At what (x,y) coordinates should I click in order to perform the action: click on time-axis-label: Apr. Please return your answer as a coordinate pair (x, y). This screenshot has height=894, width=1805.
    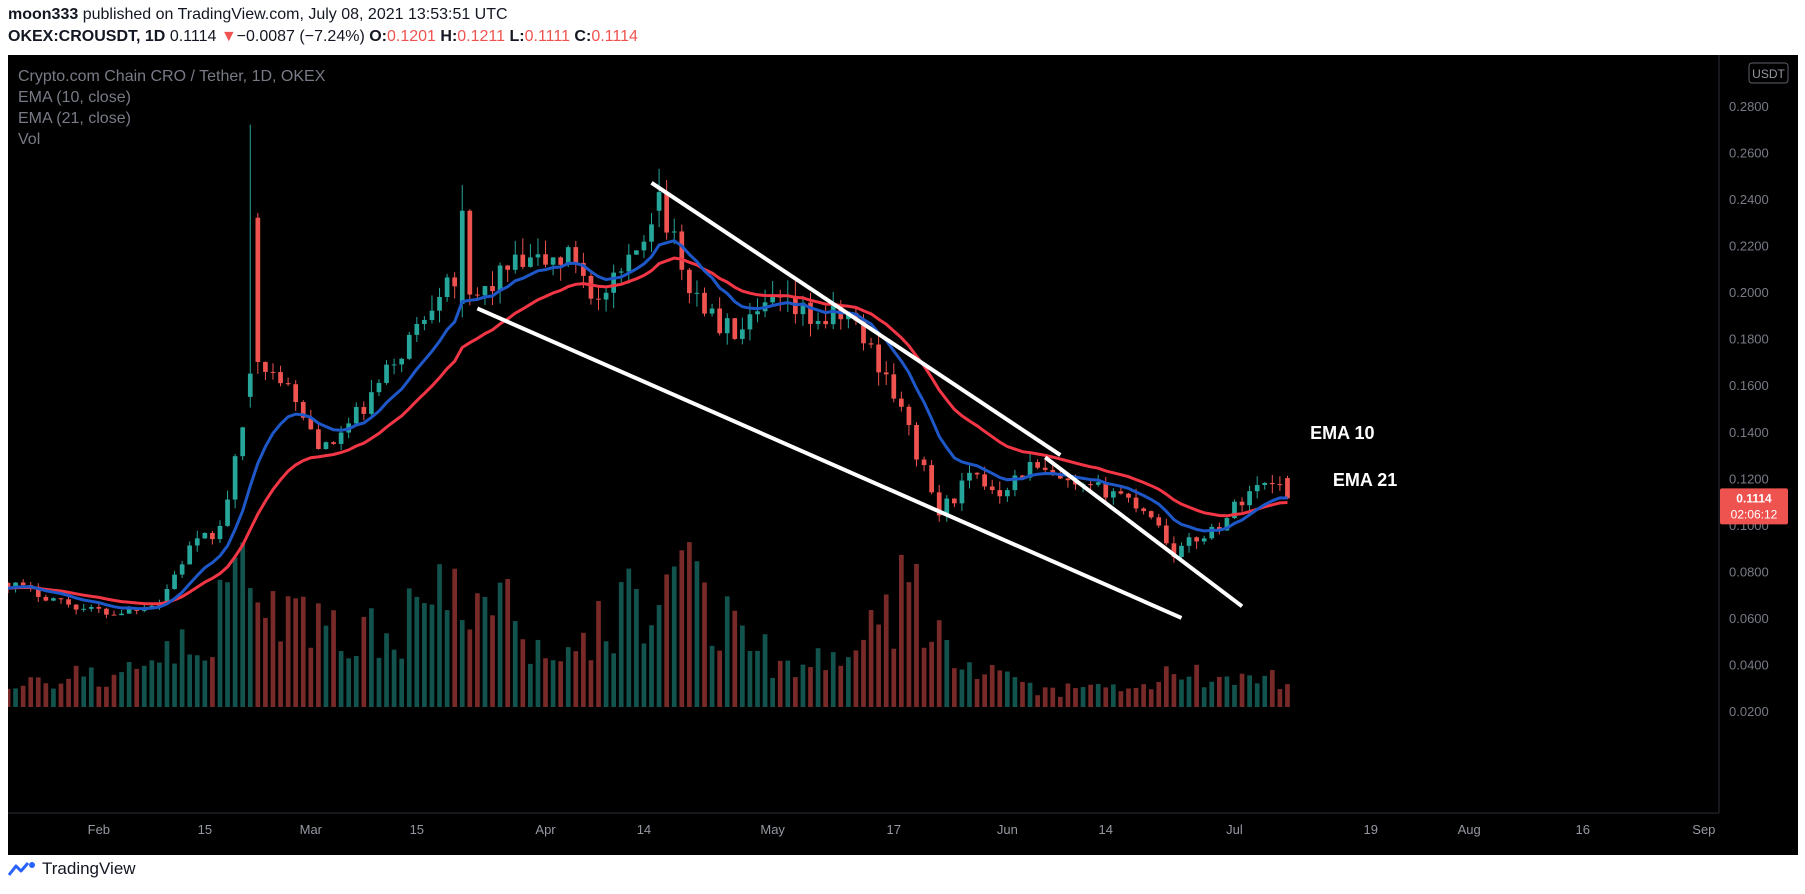
    Looking at the image, I should click on (545, 829).